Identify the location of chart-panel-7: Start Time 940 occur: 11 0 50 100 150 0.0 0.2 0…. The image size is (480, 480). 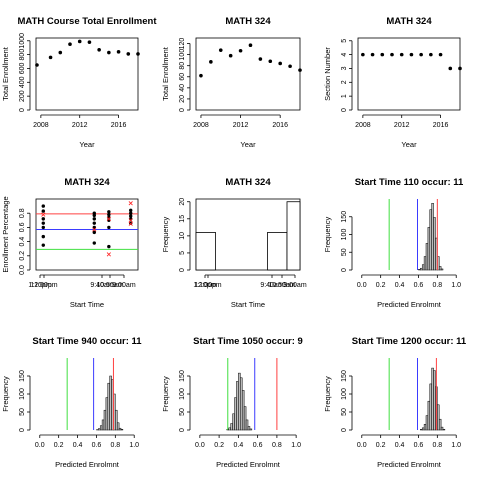
(71, 402).